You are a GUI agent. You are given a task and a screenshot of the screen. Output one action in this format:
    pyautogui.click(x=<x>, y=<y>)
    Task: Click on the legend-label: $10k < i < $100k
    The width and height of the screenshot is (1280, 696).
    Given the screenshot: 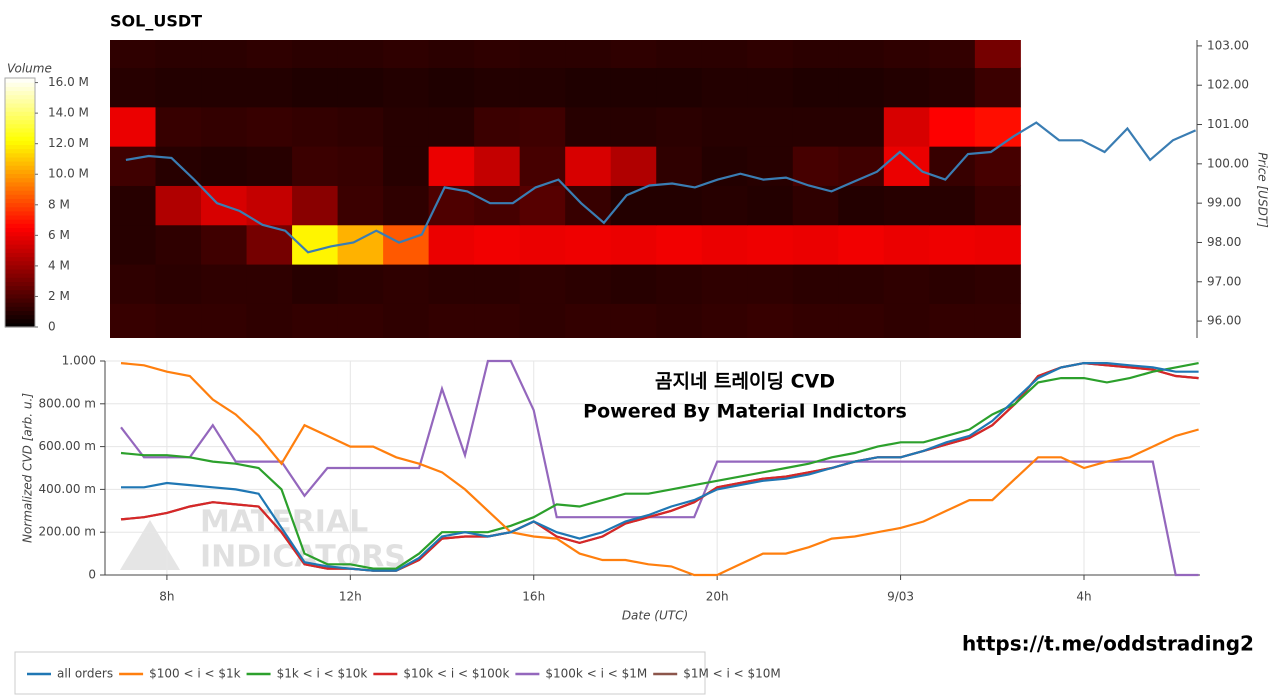 What is the action you would take?
    pyautogui.click(x=456, y=674)
    